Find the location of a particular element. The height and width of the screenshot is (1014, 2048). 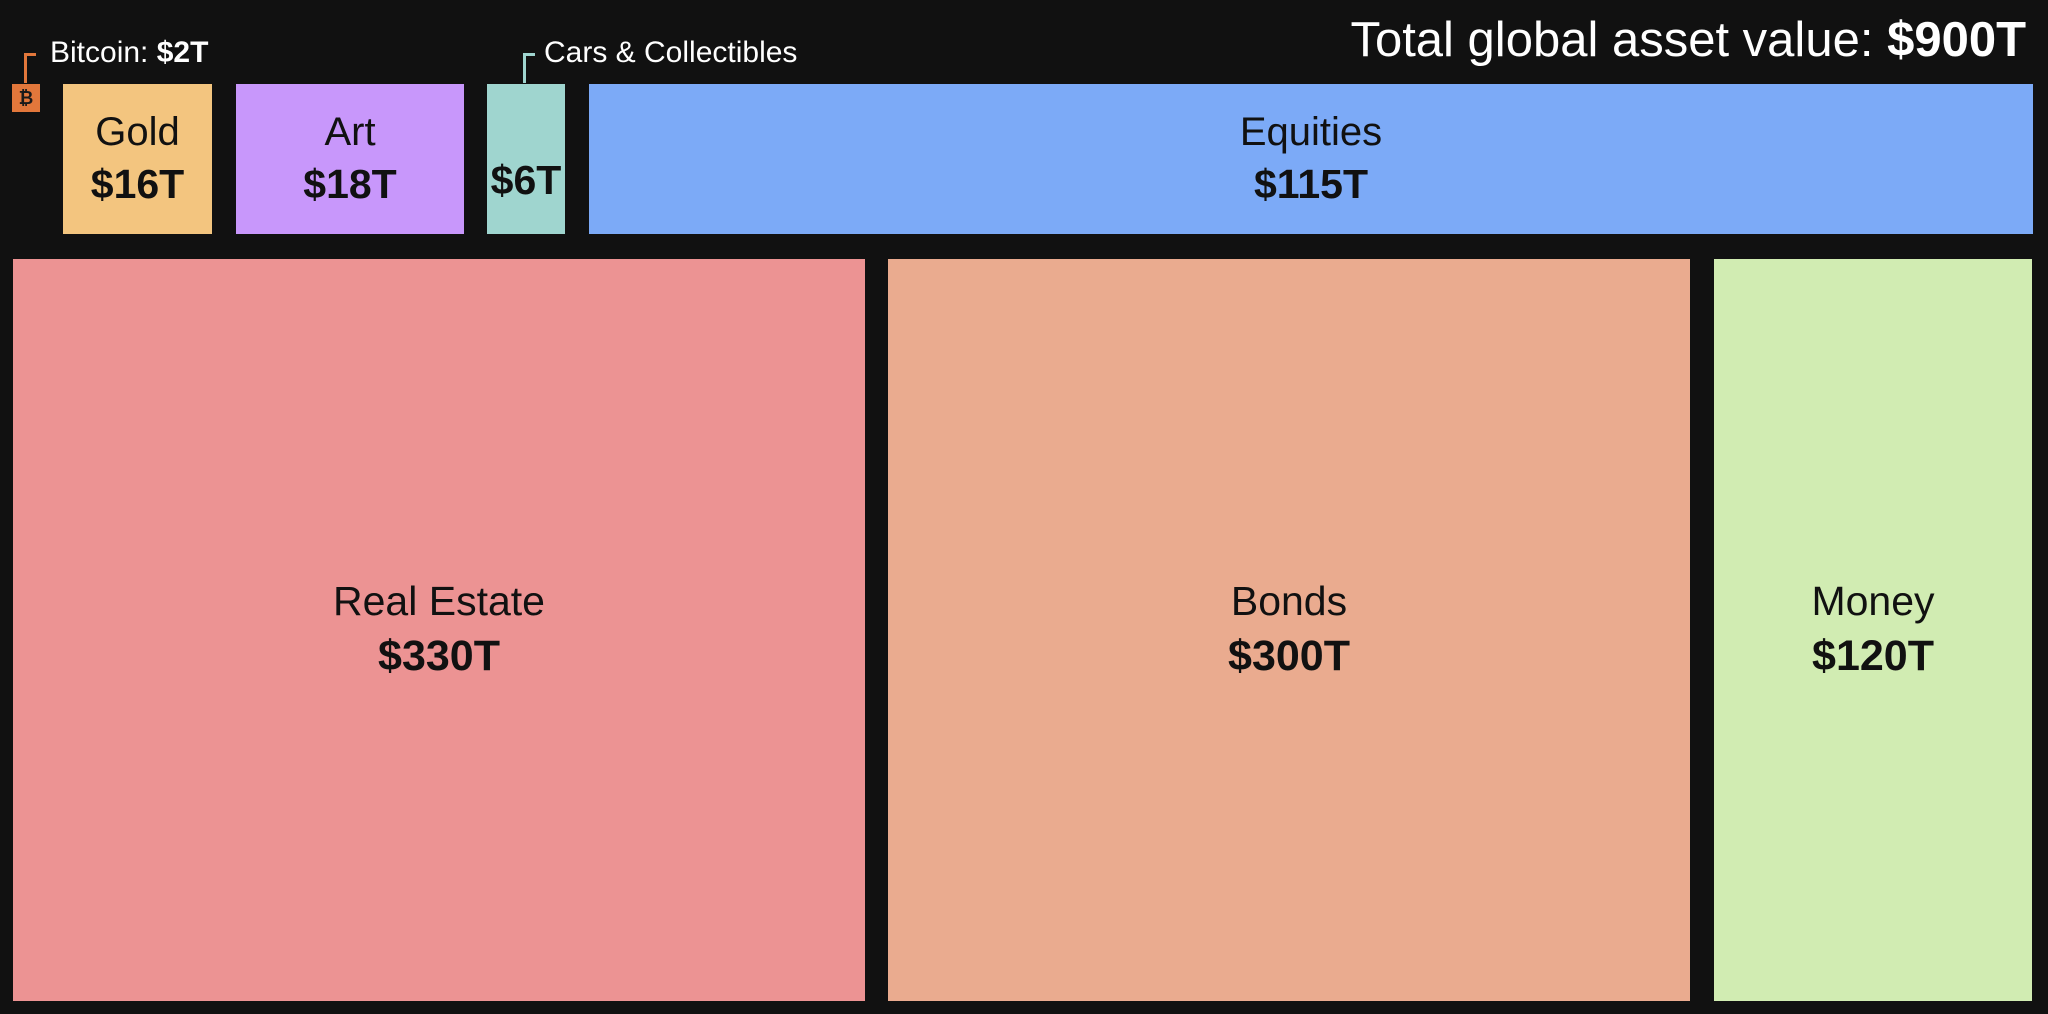

gold-name: Gold is located at coordinates (137, 132).